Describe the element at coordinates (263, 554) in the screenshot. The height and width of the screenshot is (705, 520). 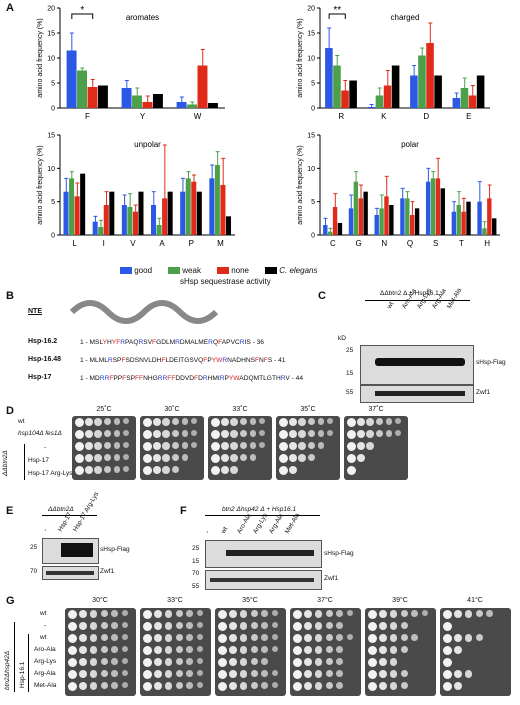
I see `panel-f-blot-shsp` at that location.